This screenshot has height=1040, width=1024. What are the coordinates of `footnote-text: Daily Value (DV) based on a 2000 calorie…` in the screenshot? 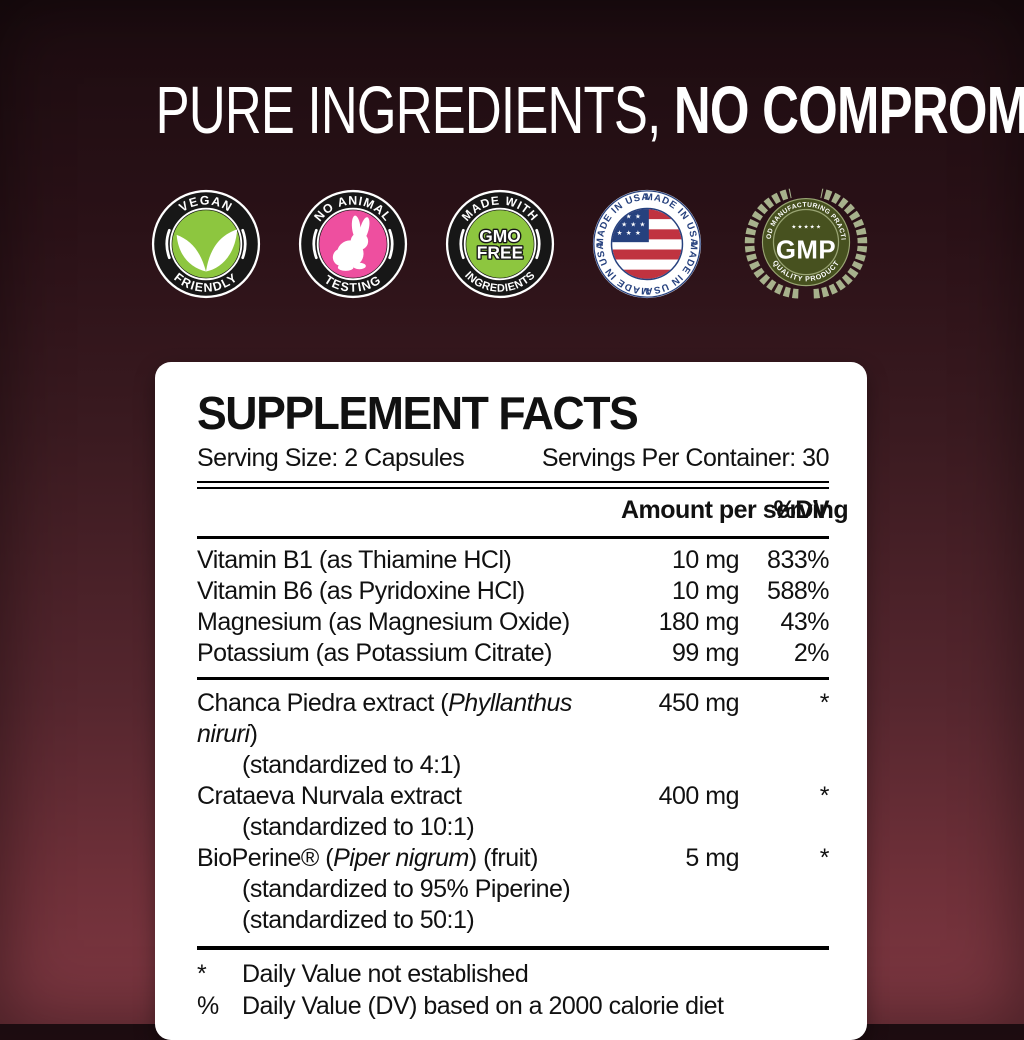 It's located at (483, 1006).